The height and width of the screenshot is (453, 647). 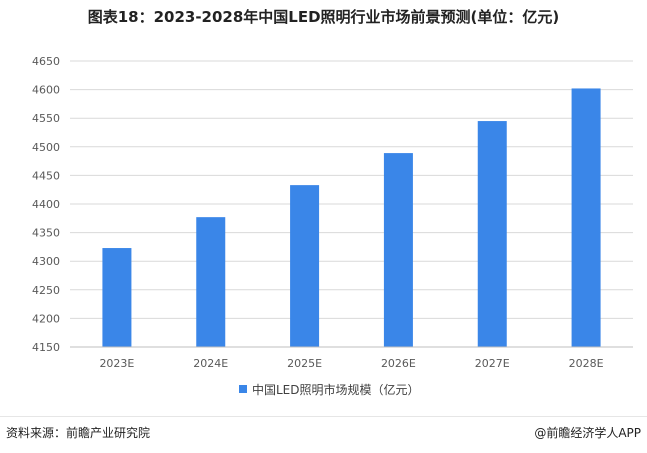 What do you see at coordinates (46, 175) in the screenshot?
I see `y-tick-label: 4450` at bounding box center [46, 175].